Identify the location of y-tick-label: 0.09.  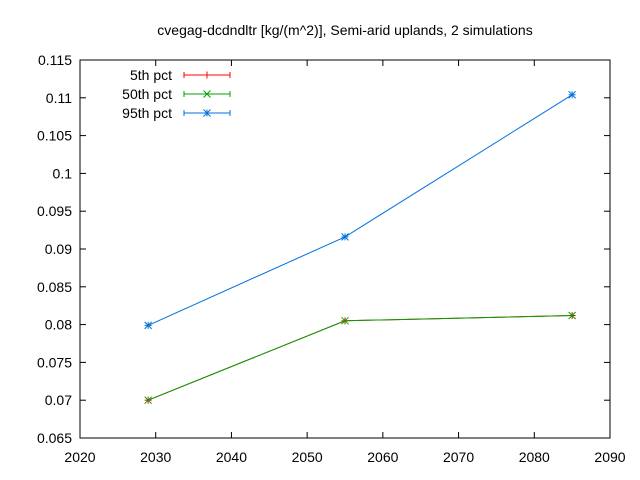
(58, 249).